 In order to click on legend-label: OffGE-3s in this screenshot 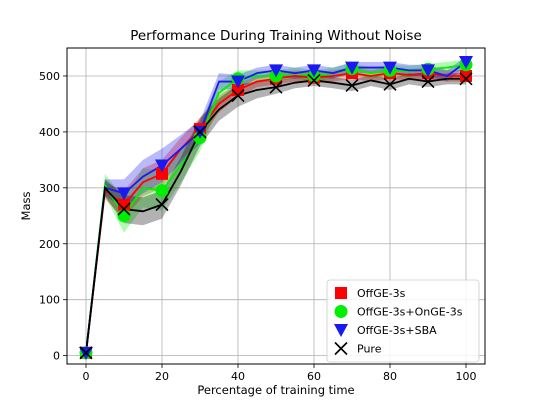, I will do `click(381, 293)`.